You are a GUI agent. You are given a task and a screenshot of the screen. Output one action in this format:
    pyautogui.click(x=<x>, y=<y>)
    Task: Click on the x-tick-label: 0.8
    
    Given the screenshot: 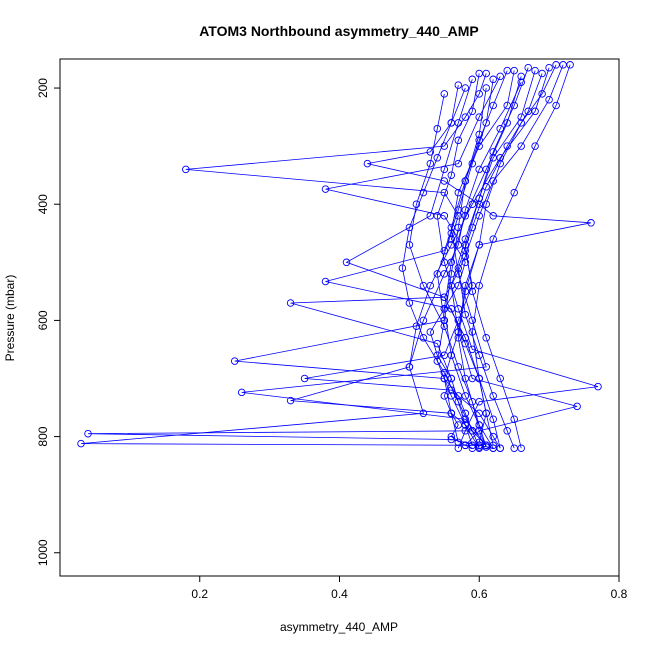 What is the action you would take?
    pyautogui.click(x=619, y=594)
    